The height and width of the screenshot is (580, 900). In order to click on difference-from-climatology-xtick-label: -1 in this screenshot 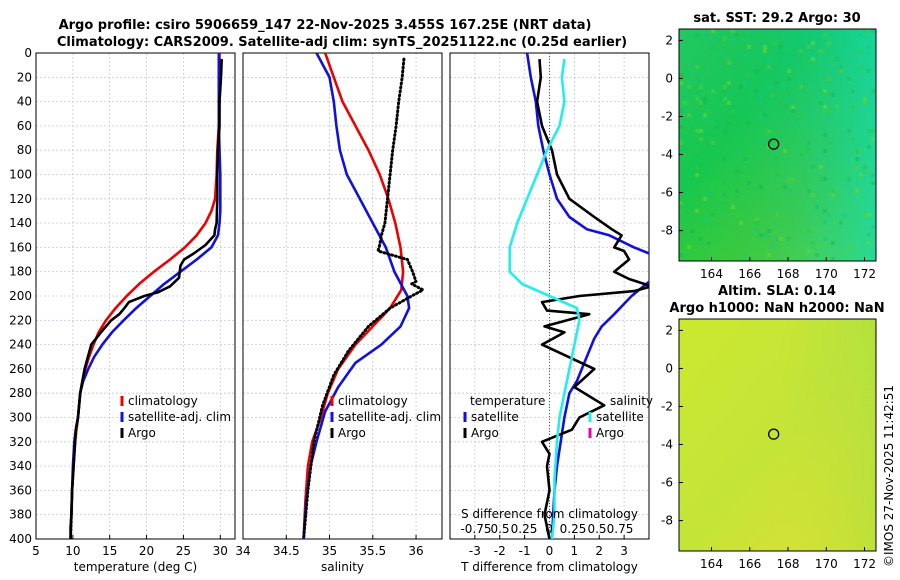, I will do `click(525, 551)`.